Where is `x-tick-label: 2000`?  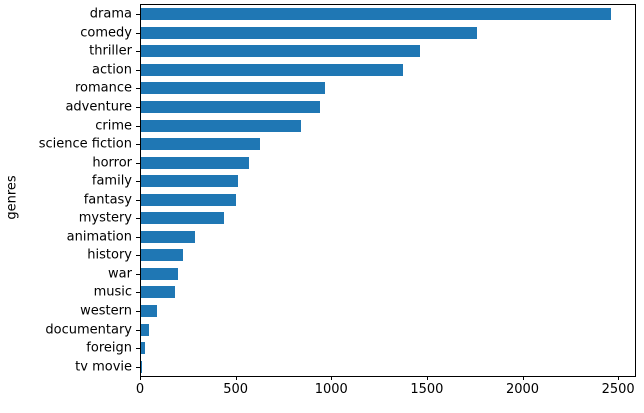
x-tick-label: 2000 is located at coordinates (522, 389).